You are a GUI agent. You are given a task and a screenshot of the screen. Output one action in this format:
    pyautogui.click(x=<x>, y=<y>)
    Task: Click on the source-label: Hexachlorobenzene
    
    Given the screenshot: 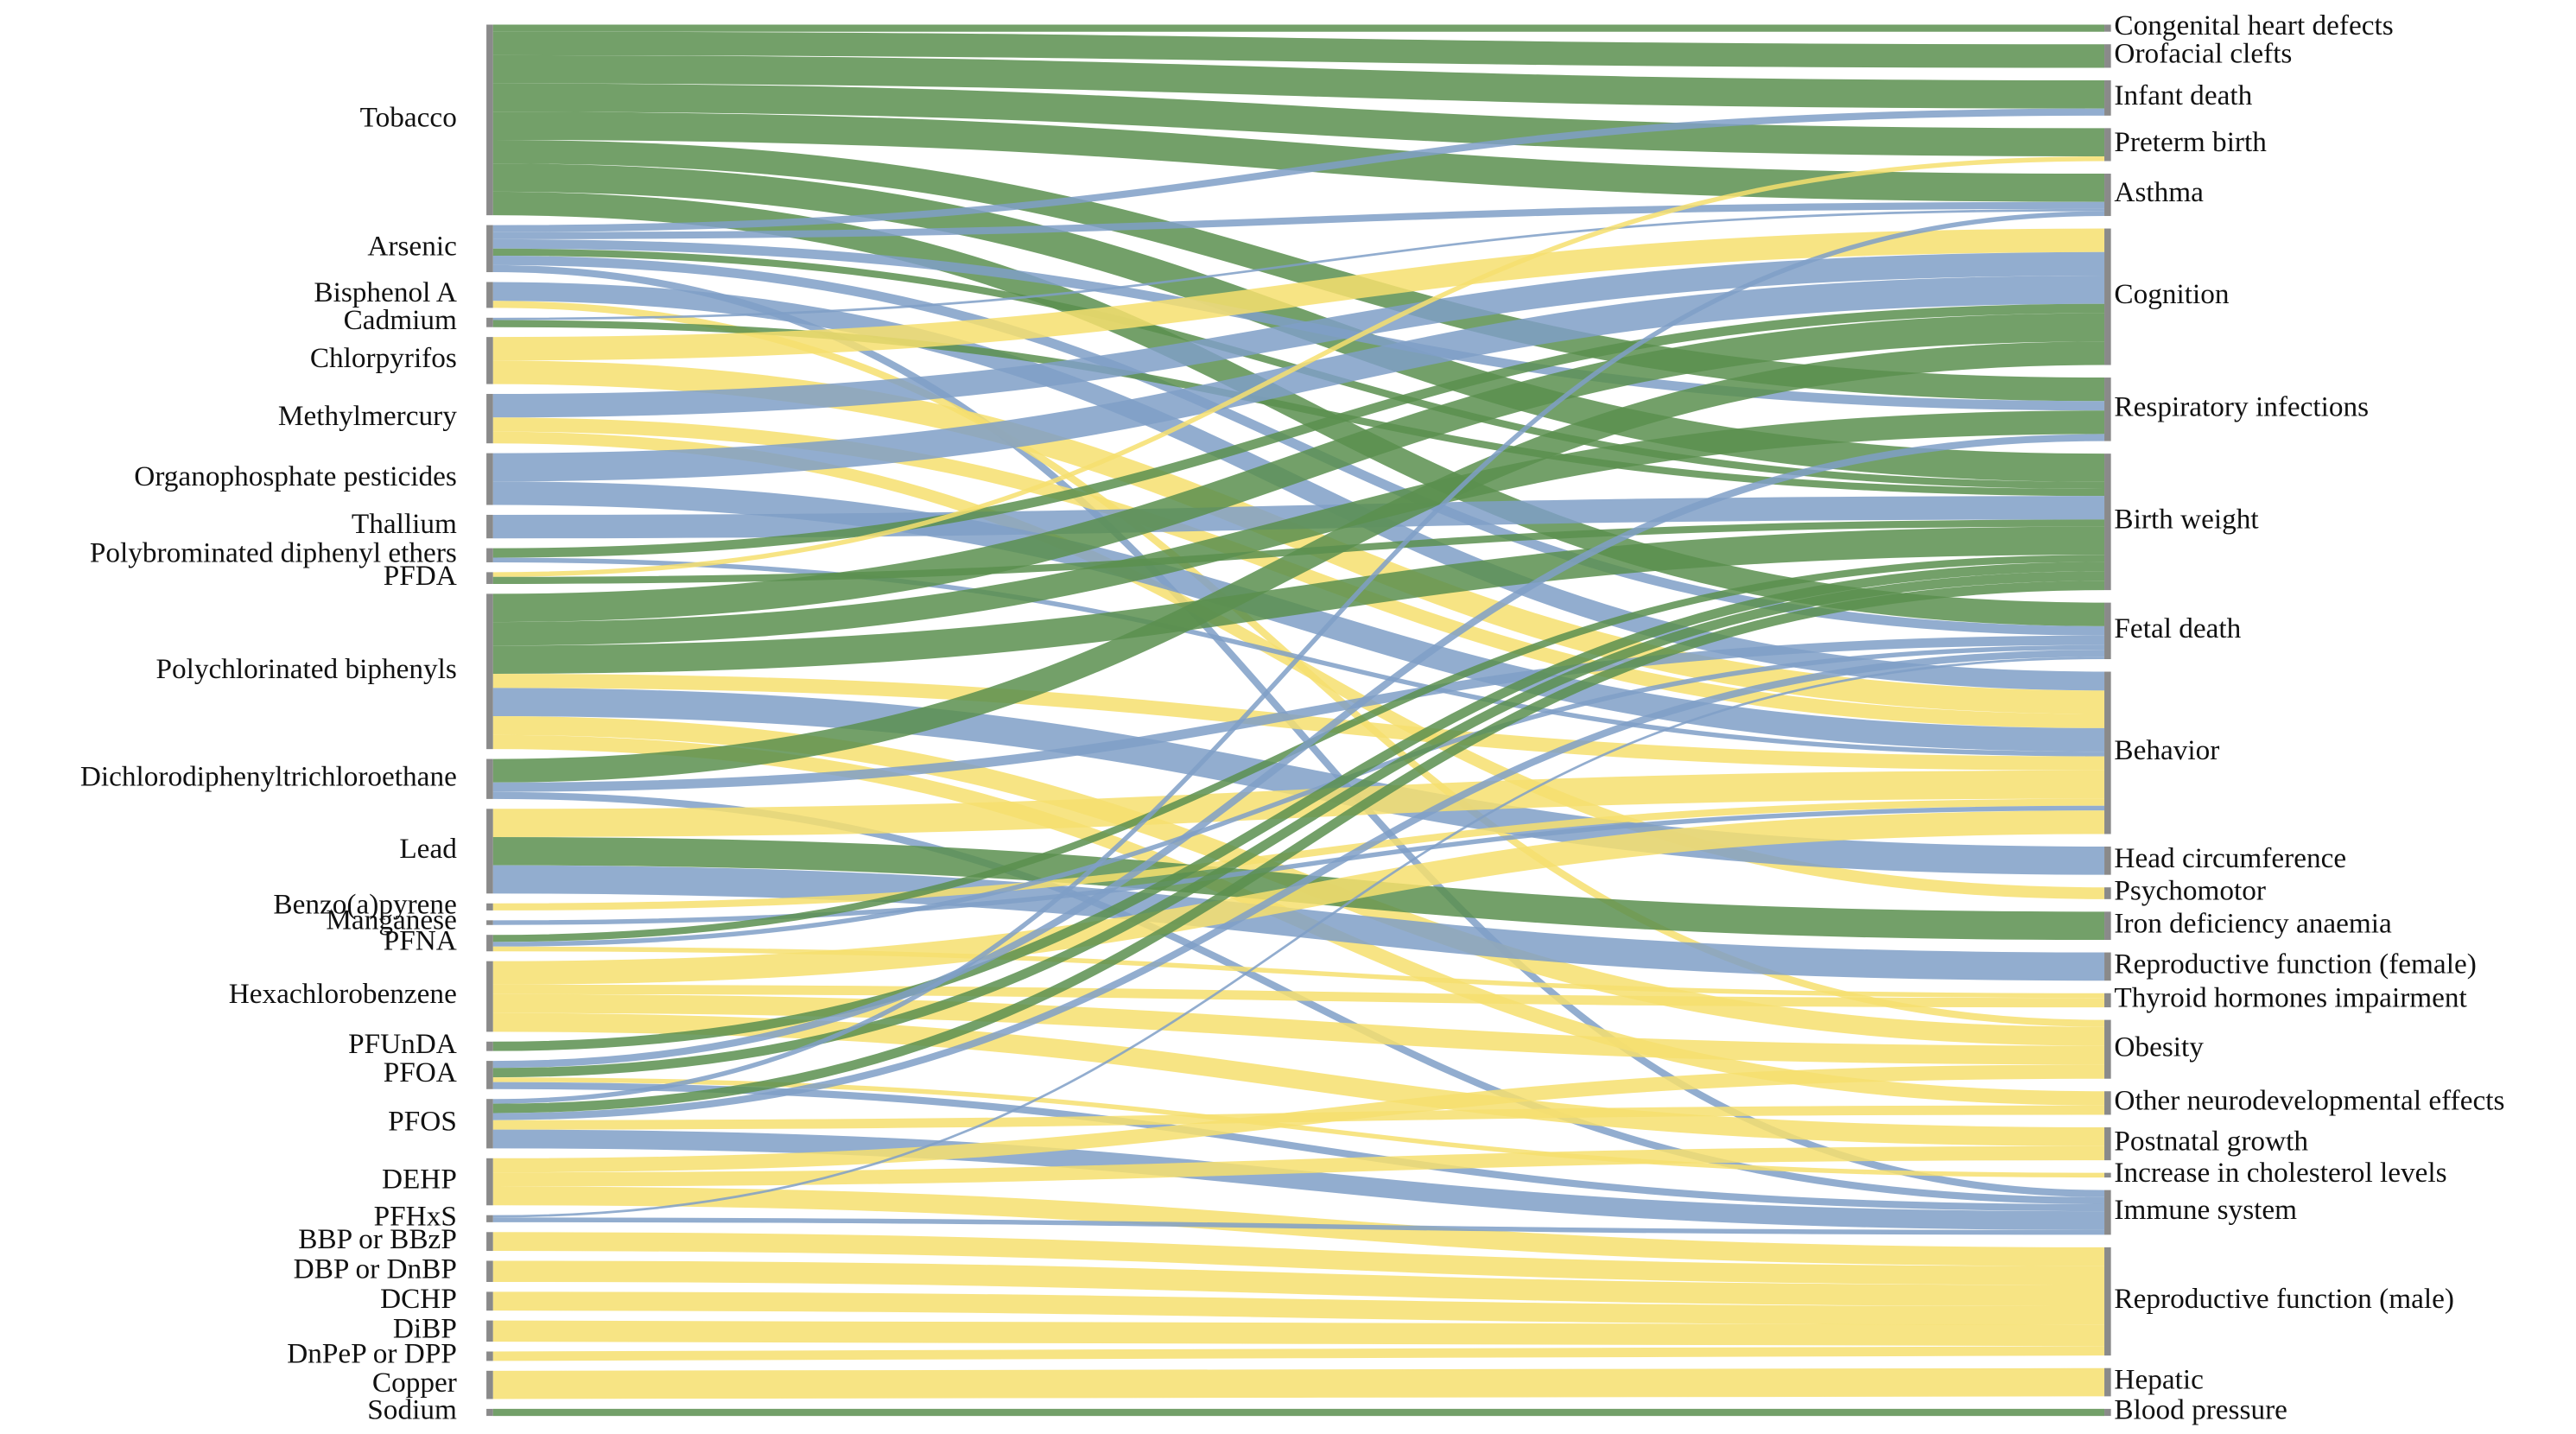 What is the action you would take?
    pyautogui.click(x=343, y=994)
    